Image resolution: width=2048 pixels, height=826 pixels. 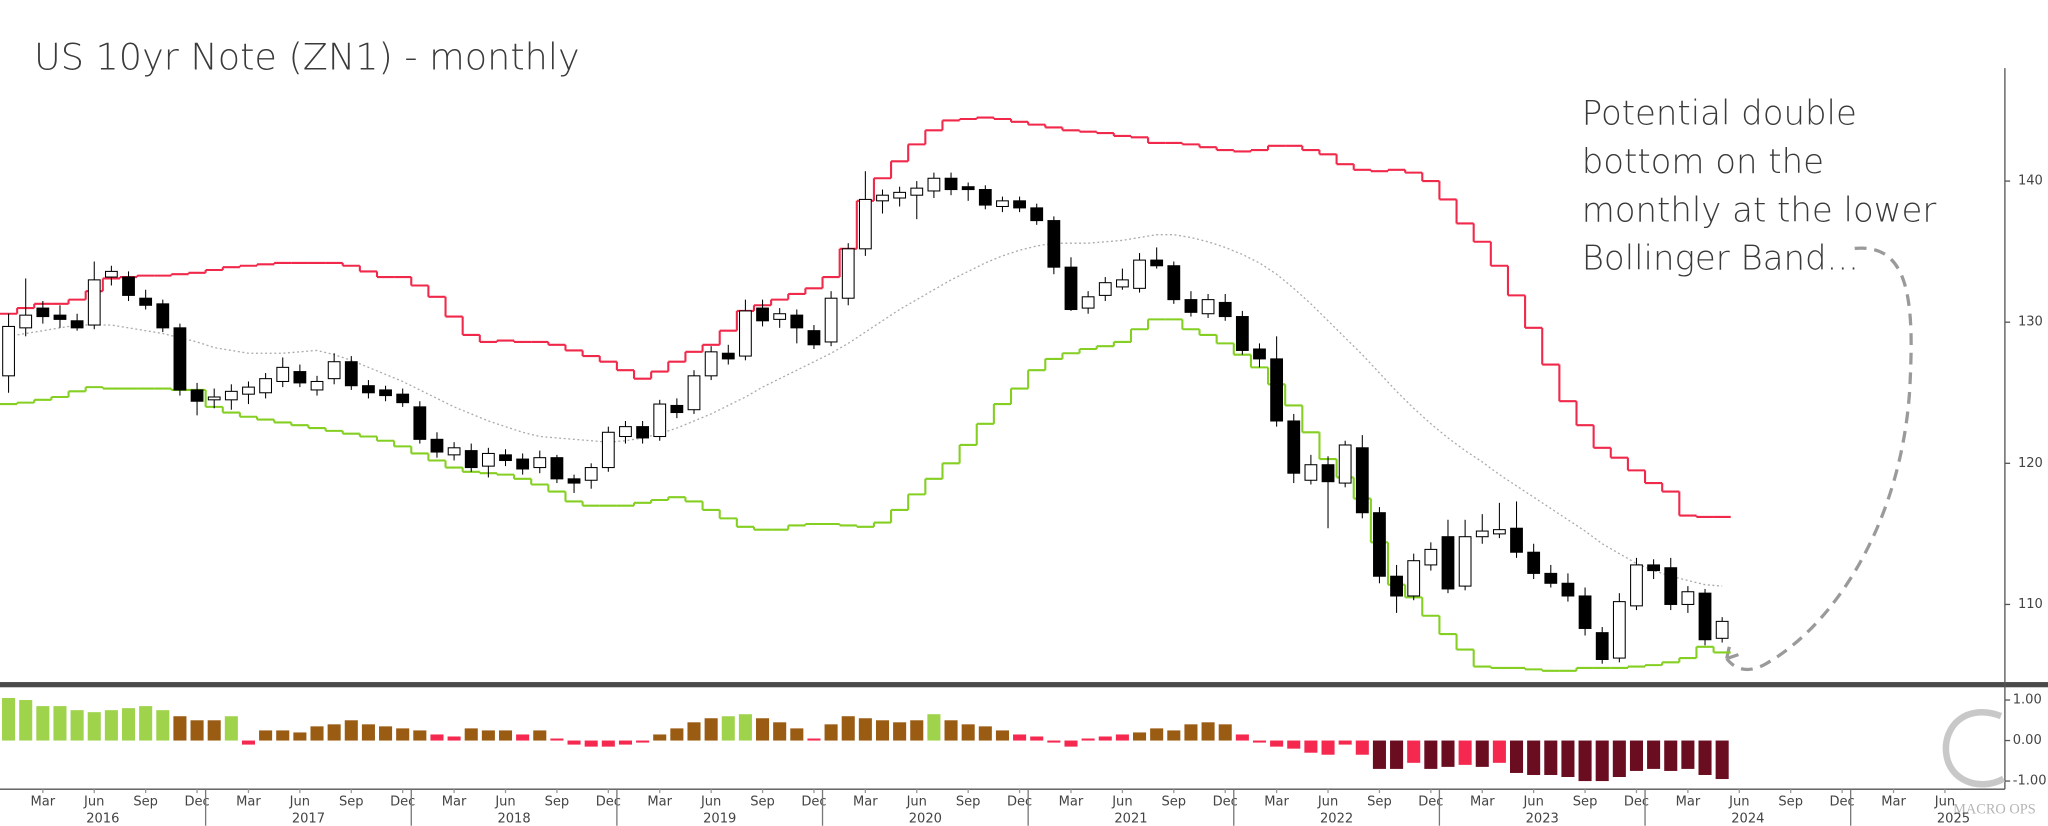 What do you see at coordinates (1994, 809) in the screenshot?
I see `logo-text: MACRO OPS` at bounding box center [1994, 809].